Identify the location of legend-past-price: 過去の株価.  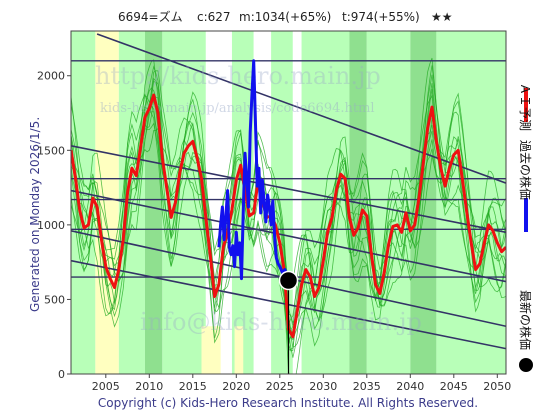
(525, 186).